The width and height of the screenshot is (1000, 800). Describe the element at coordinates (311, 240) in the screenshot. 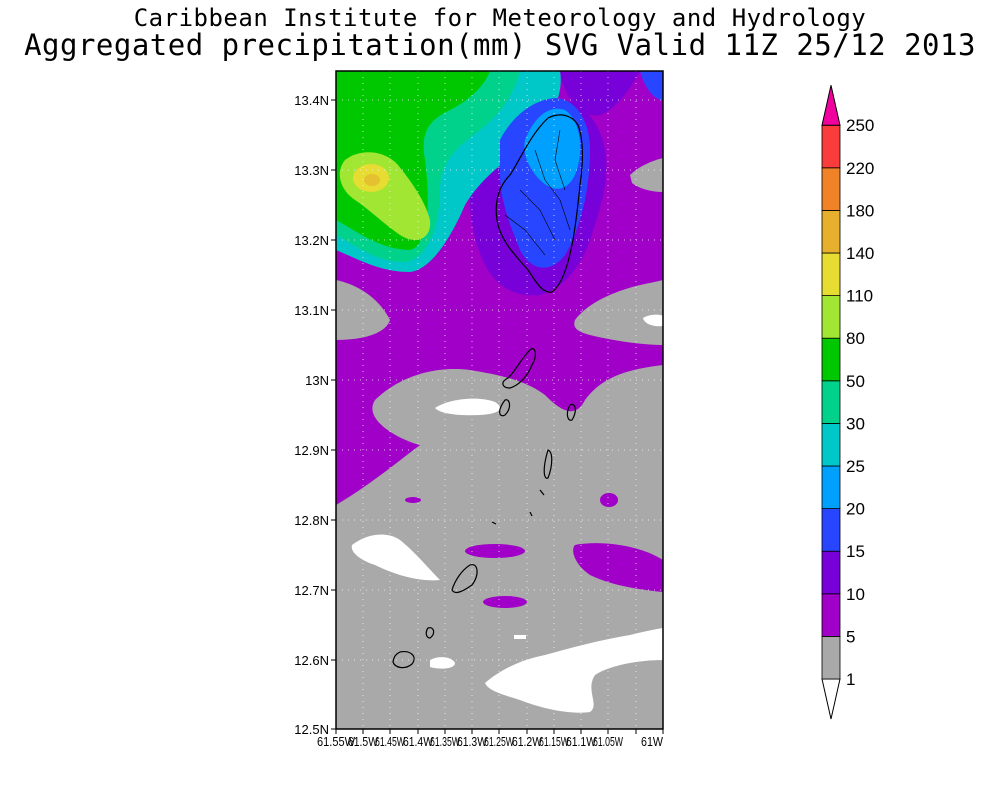

I see `lat-label: 13.2N` at that location.